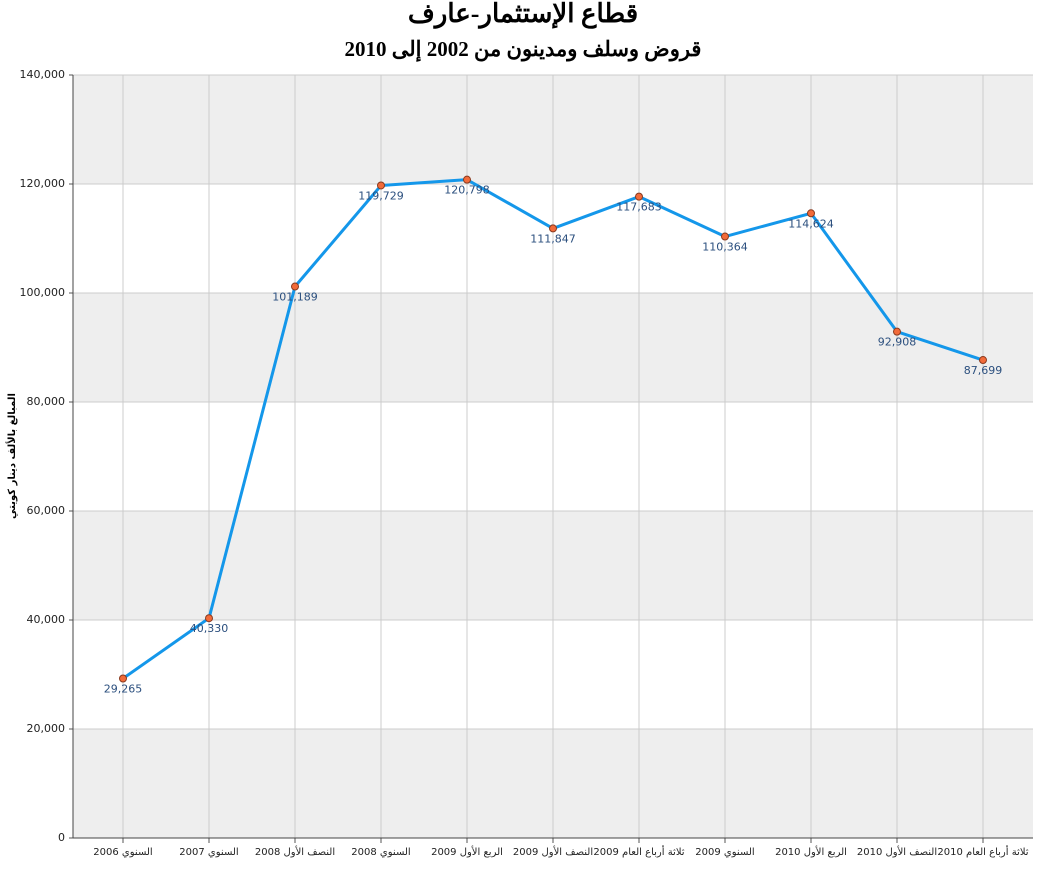  I want to click on y-tick-label: 80,000, so click(46, 401).